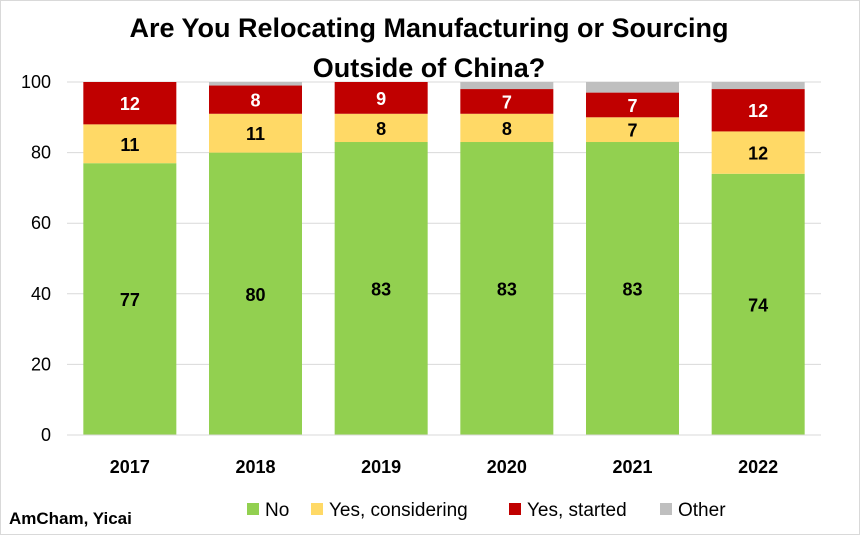 This screenshot has width=860, height=535. I want to click on bar-group-2021: 83 7 7, so click(632, 258).